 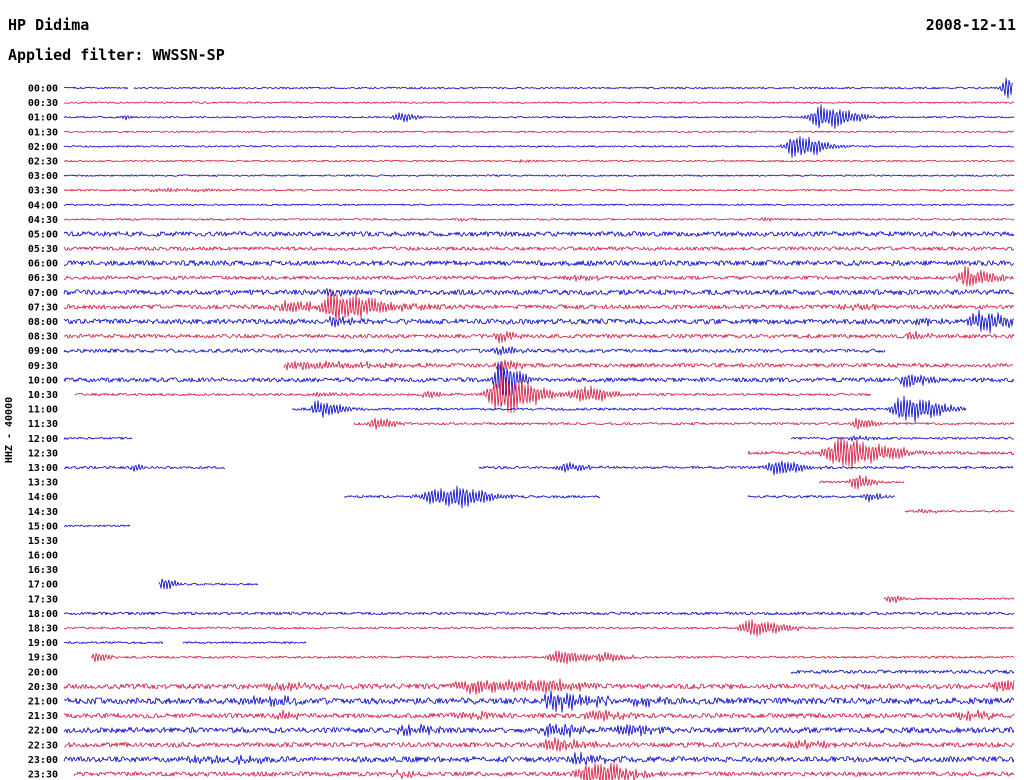 I want to click on time-label: 20:00, so click(x=43, y=672).